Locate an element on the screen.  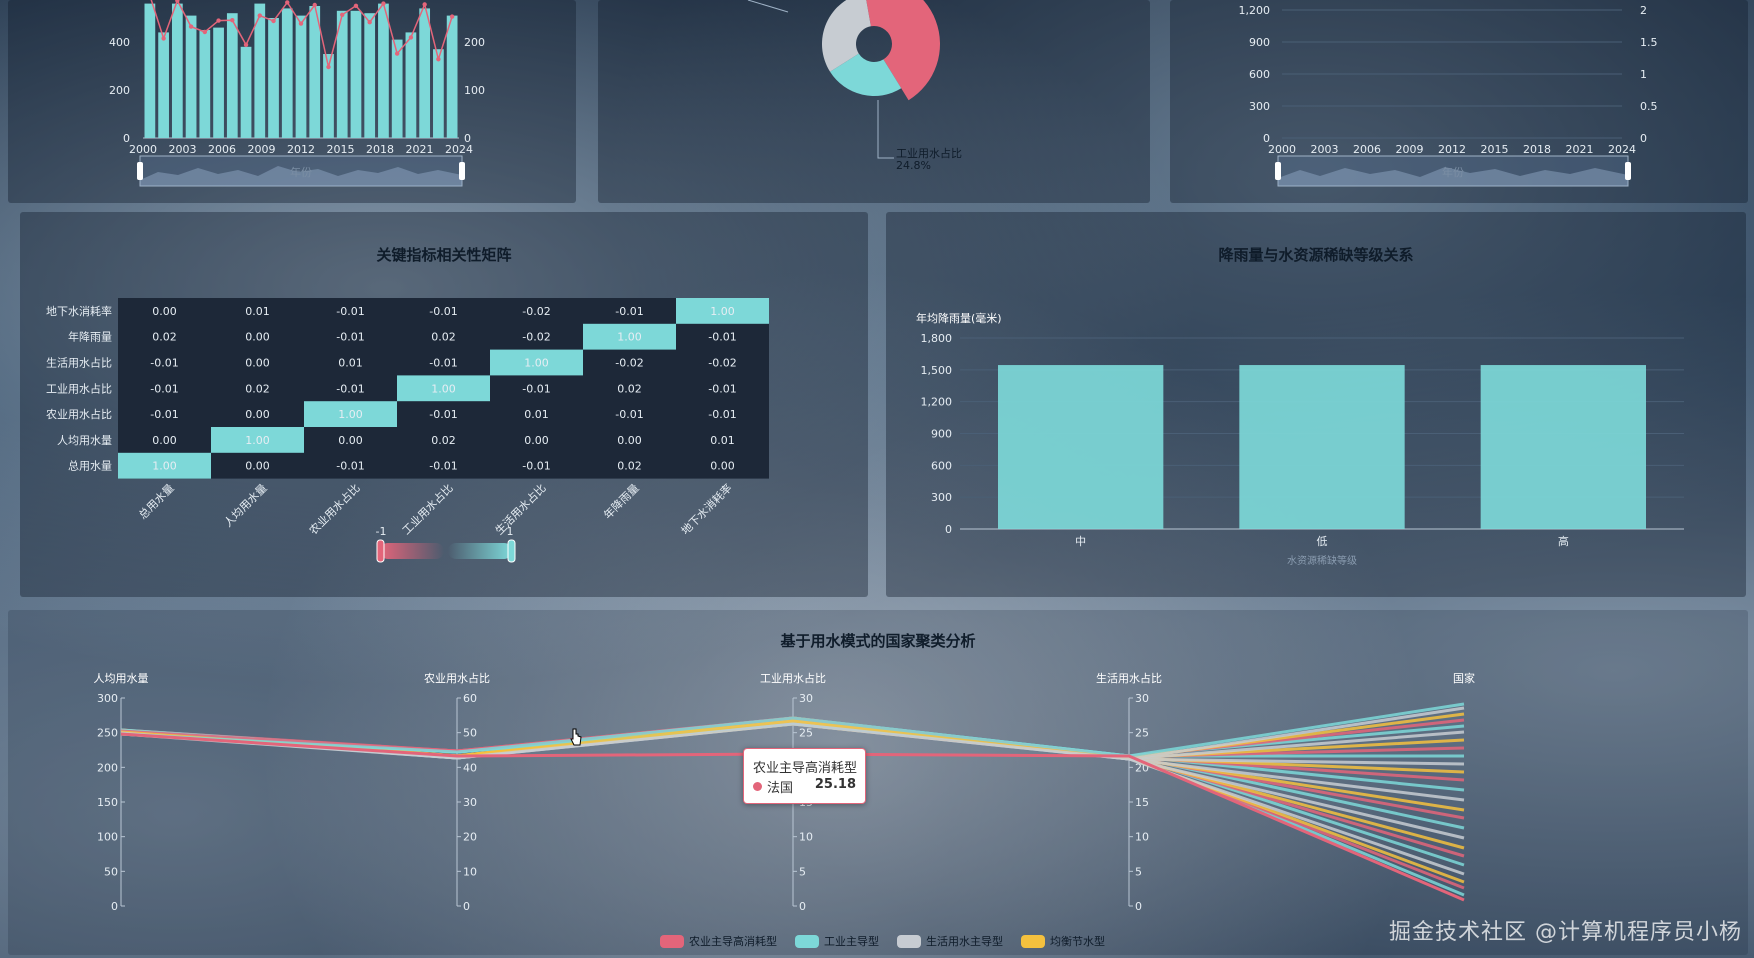
legend-label: 工业主导型 is located at coordinates (851, 941).